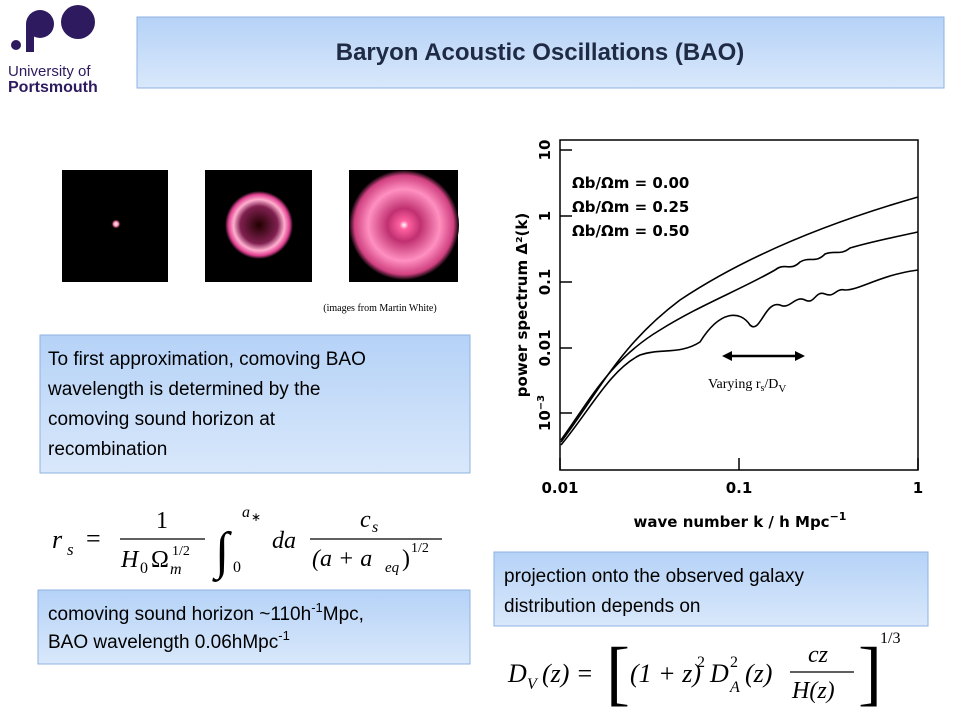 The image size is (960, 720). I want to click on logo-text: Portsmouth, so click(53, 87).